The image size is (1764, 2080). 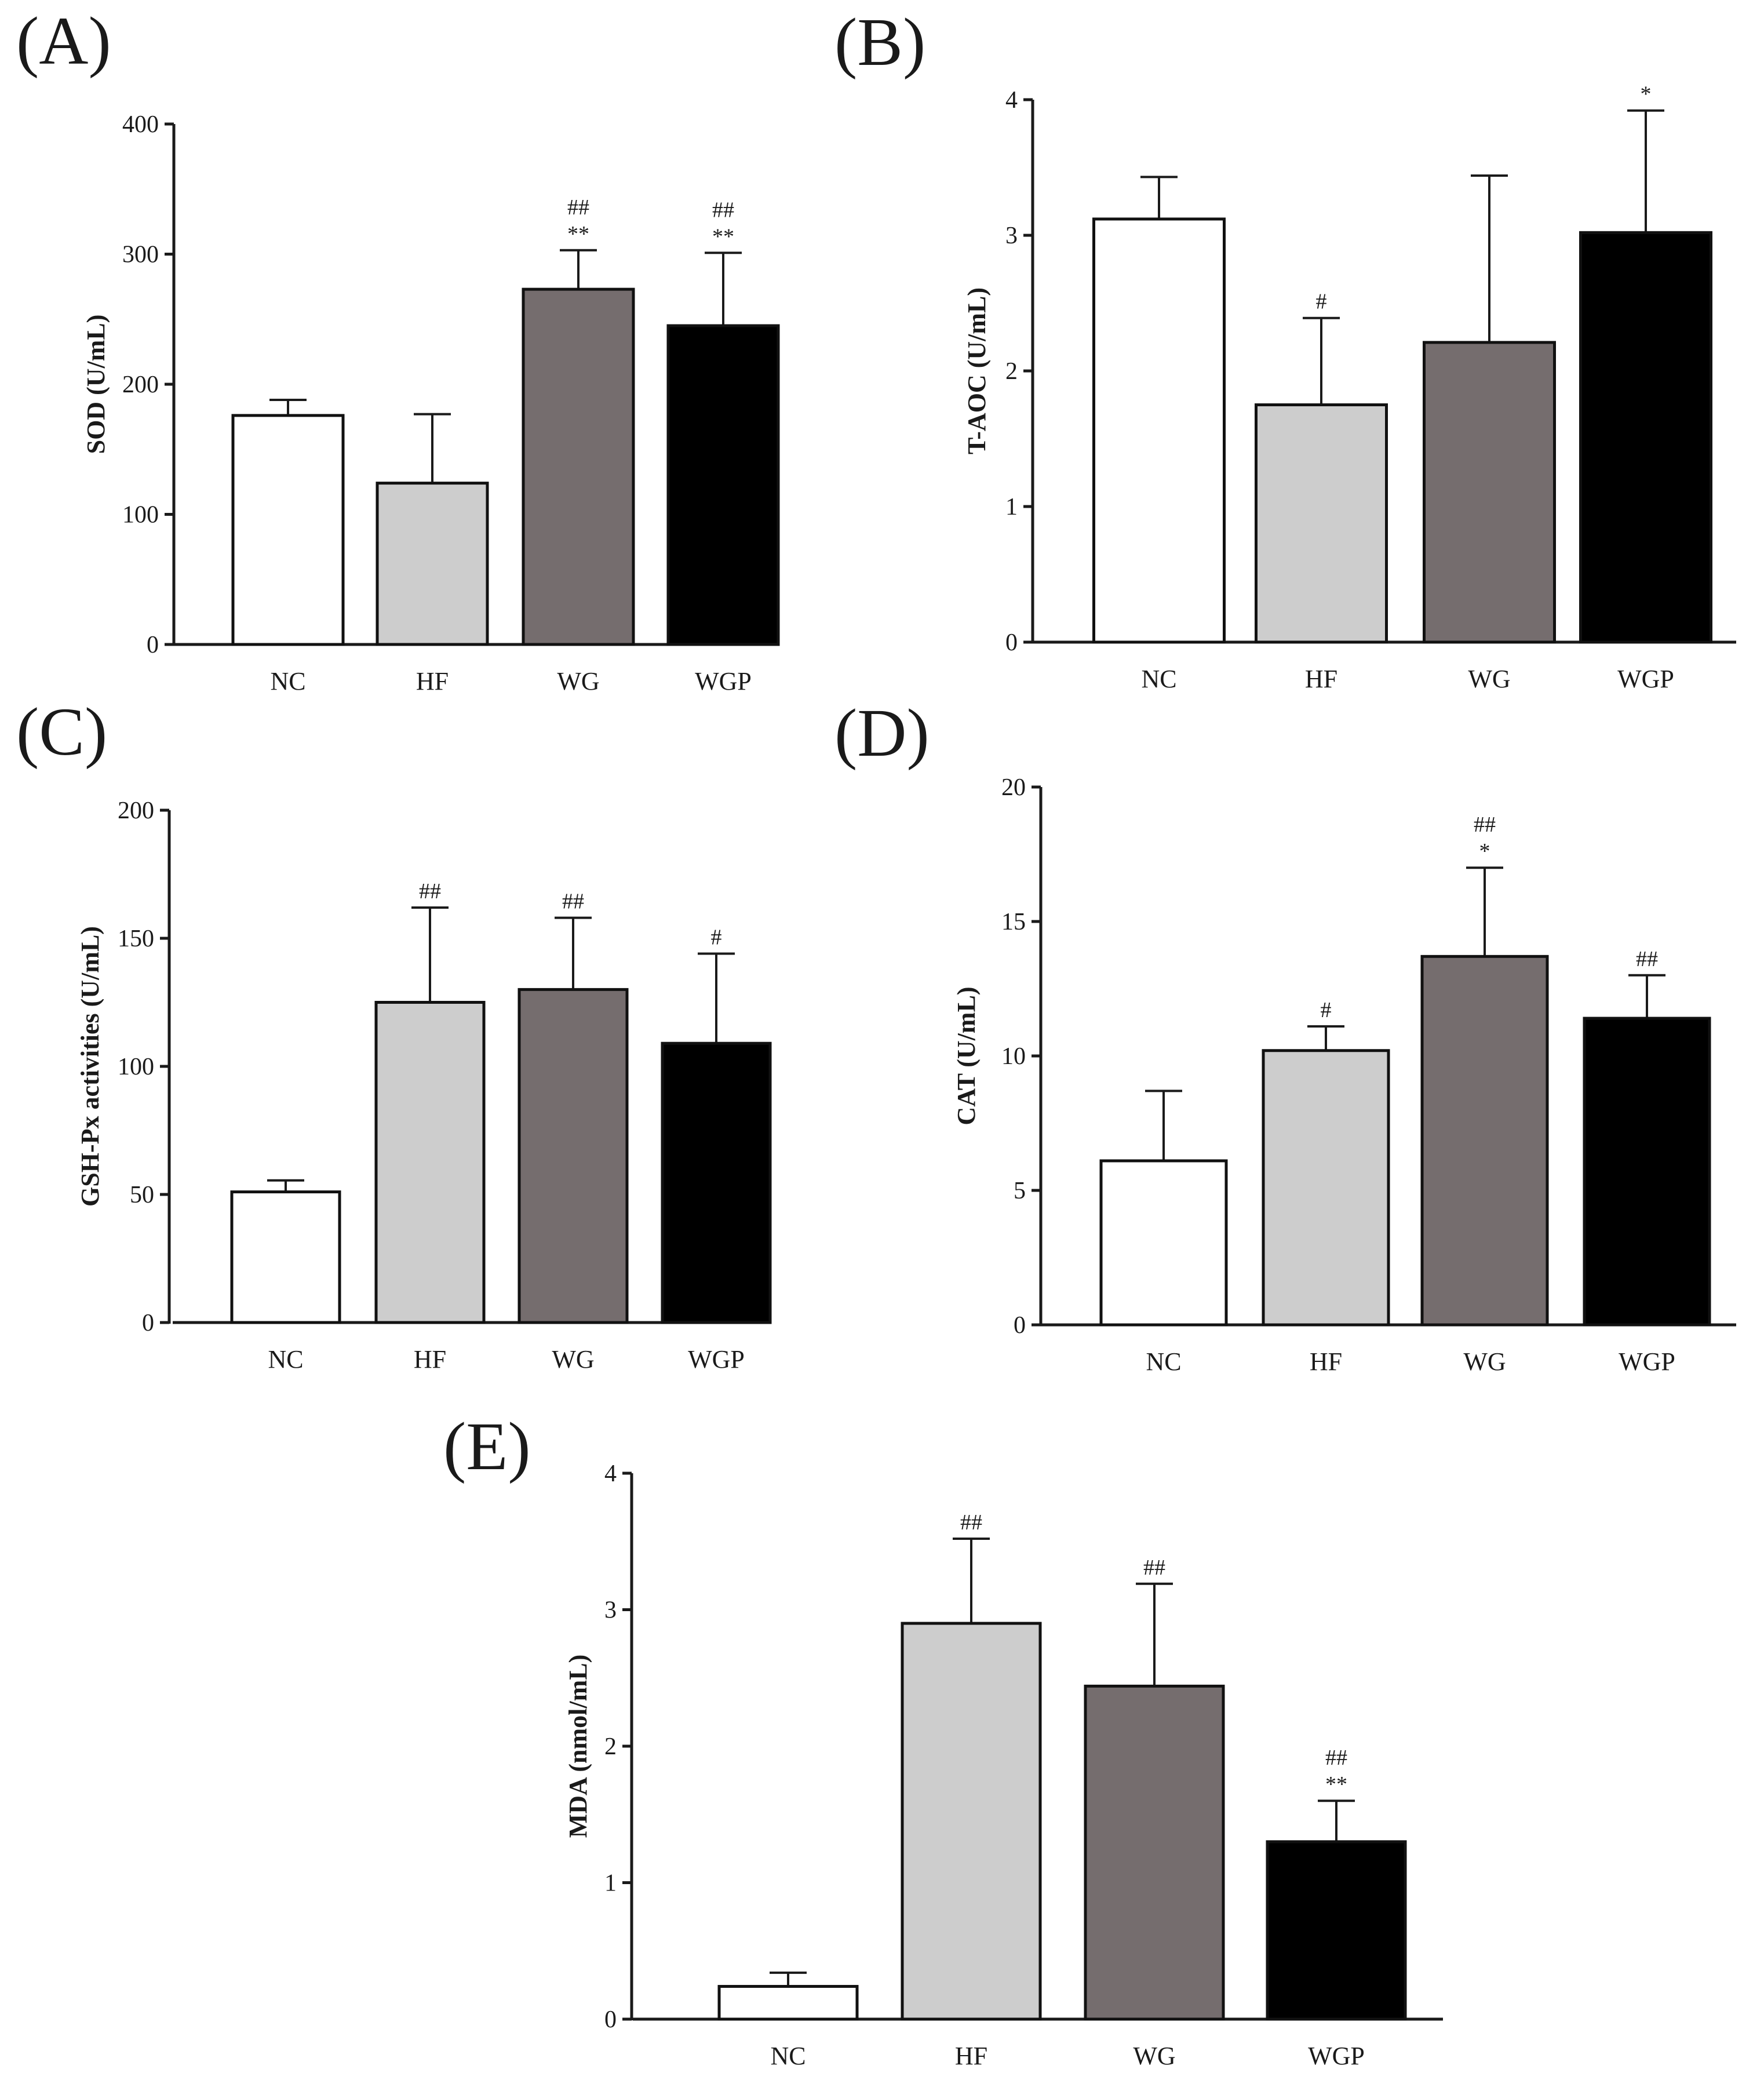 I want to click on y-axis-label: GSH-Px activities (U/mL), so click(x=90, y=1066).